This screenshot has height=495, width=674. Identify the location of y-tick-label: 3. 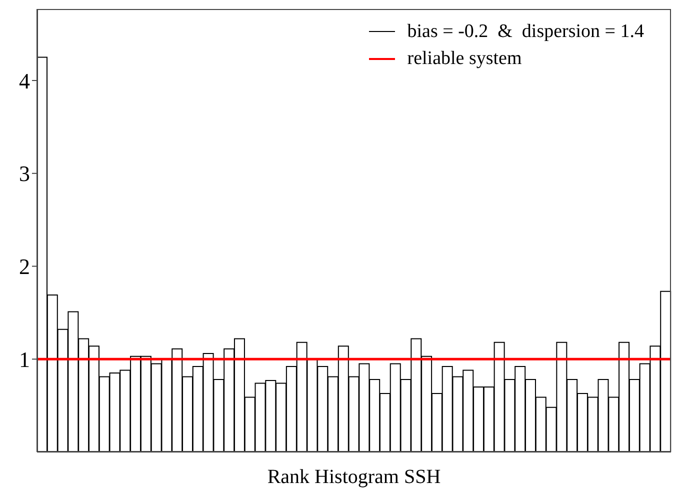
(24, 173).